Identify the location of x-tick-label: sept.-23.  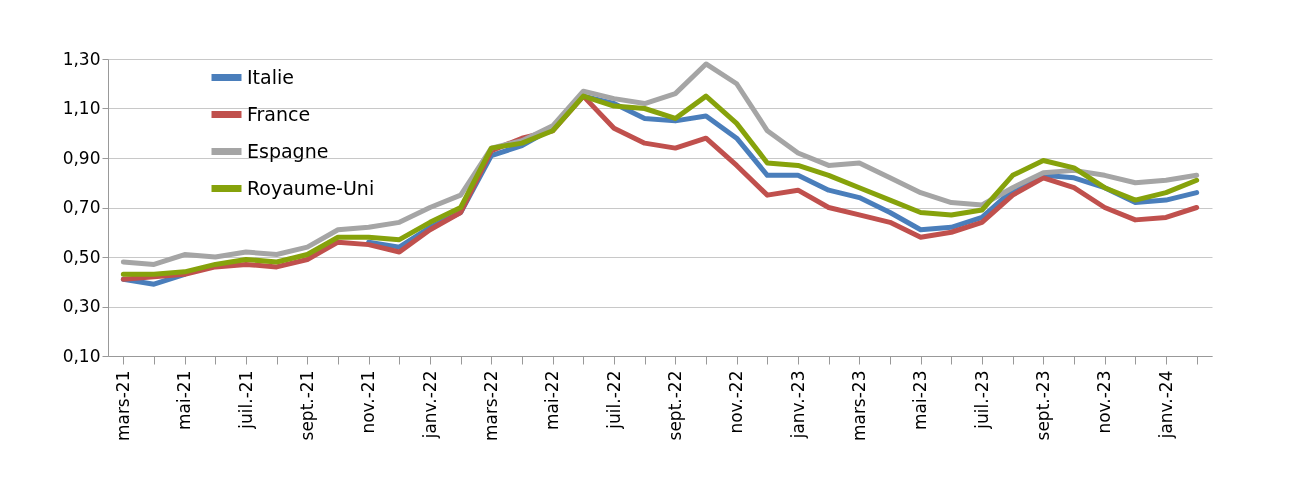
(1042, 405).